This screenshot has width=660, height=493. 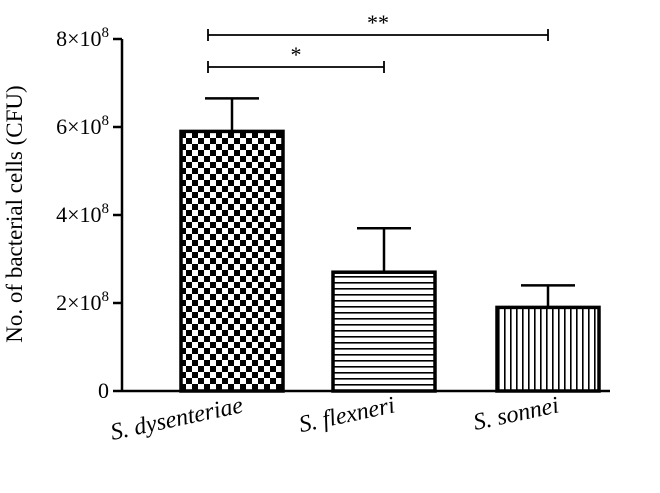 What do you see at coordinates (82, 38) in the screenshot?
I see `y-tick-label: 8×10⁸` at bounding box center [82, 38].